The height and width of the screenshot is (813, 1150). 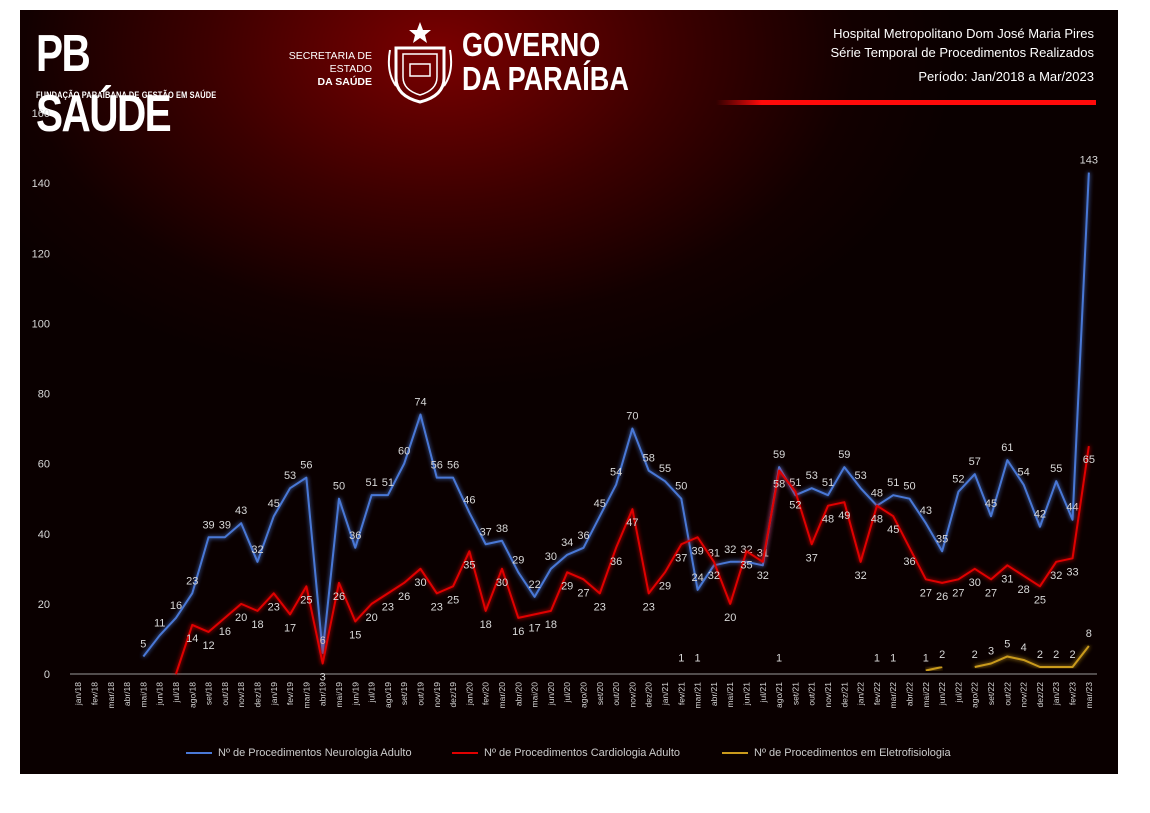 What do you see at coordinates (437, 466) in the screenshot?
I see `data-label-neurologia: 56` at bounding box center [437, 466].